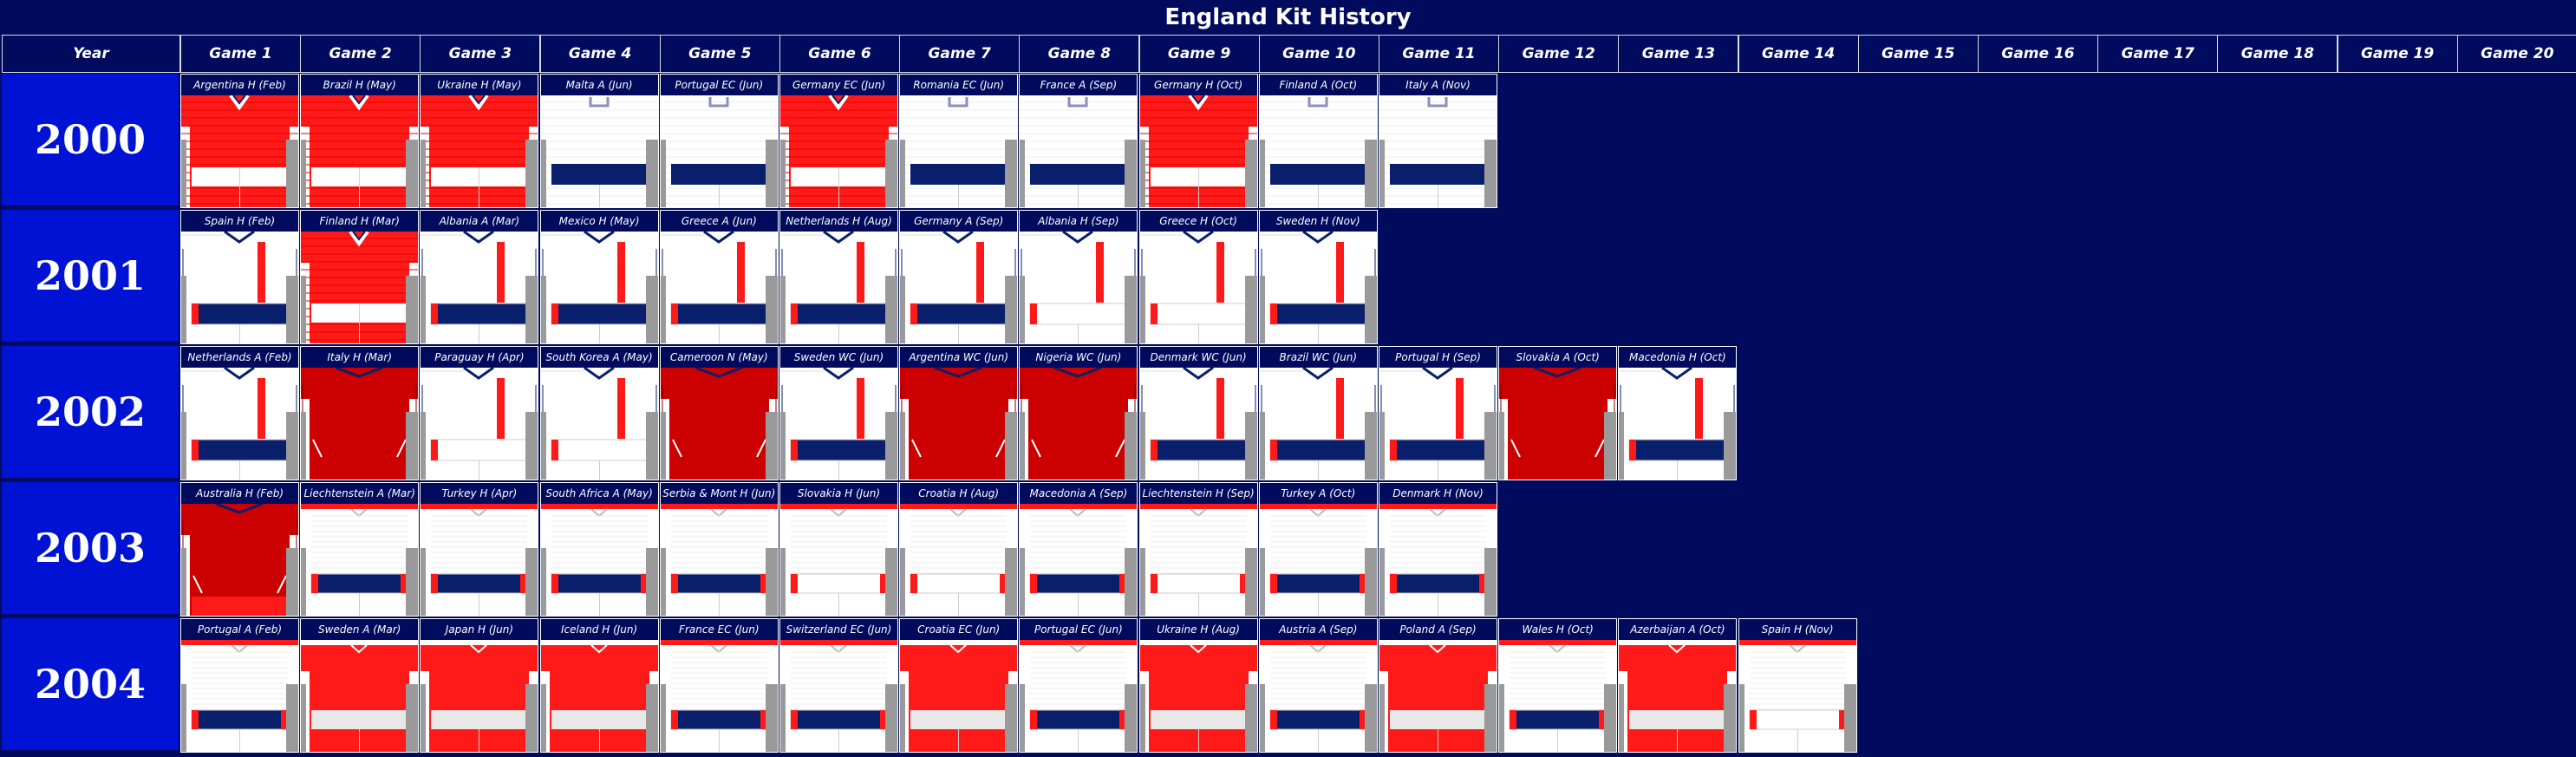 Image resolution: width=2576 pixels, height=757 pixels. I want to click on kit-cell: Germany A (Sep), so click(959, 277).